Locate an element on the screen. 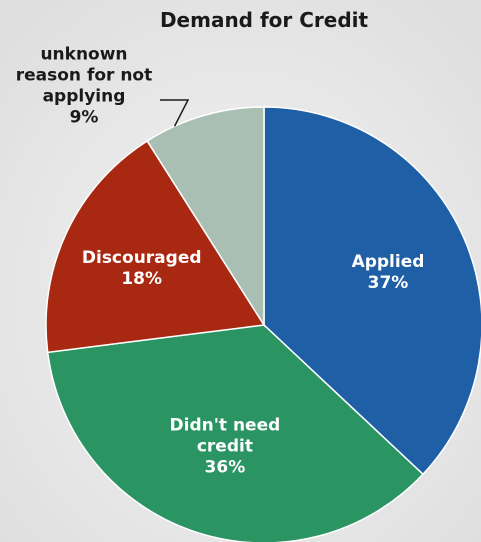 The width and height of the screenshot is (481, 542). slice-label: reason for not is located at coordinates (84, 76).